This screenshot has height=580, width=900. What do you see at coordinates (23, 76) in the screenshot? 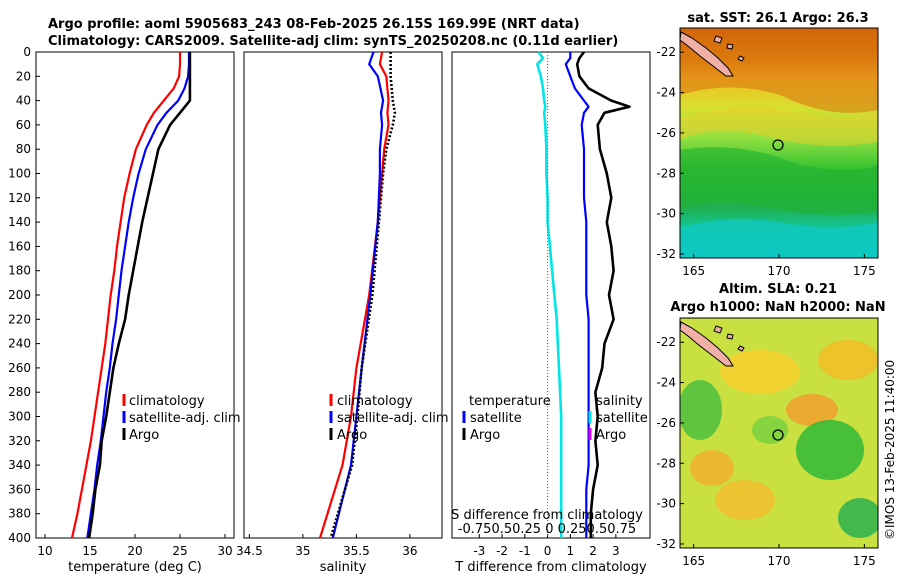
I see `depth-tick-label: 20` at bounding box center [23, 76].